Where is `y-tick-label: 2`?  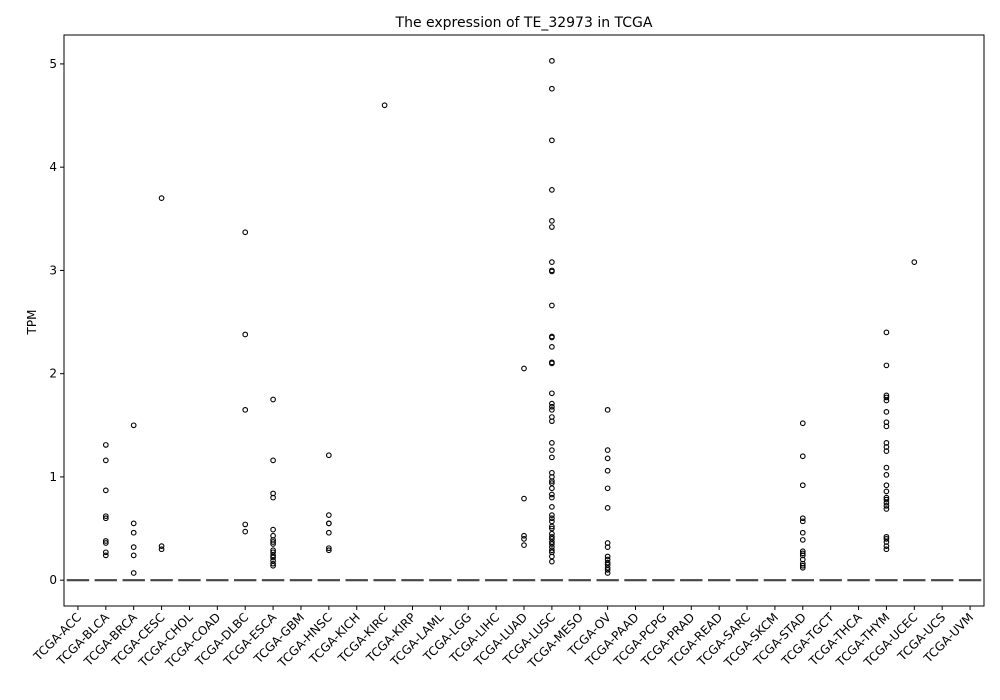 y-tick-label: 2 is located at coordinates (53, 374).